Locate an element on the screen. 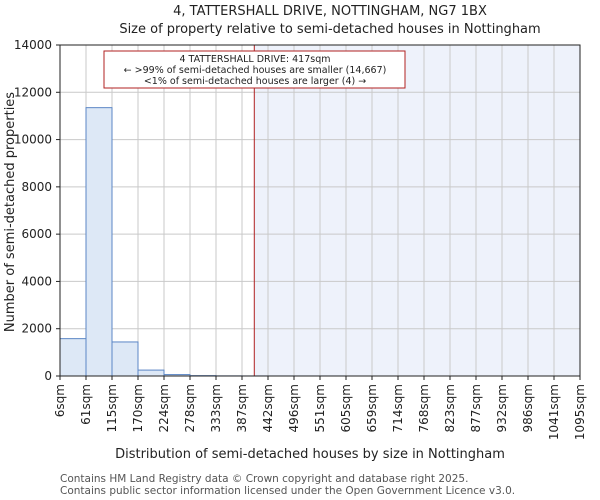 The image size is (600, 500). x-tick-label: 6sqm is located at coordinates (60, 400).